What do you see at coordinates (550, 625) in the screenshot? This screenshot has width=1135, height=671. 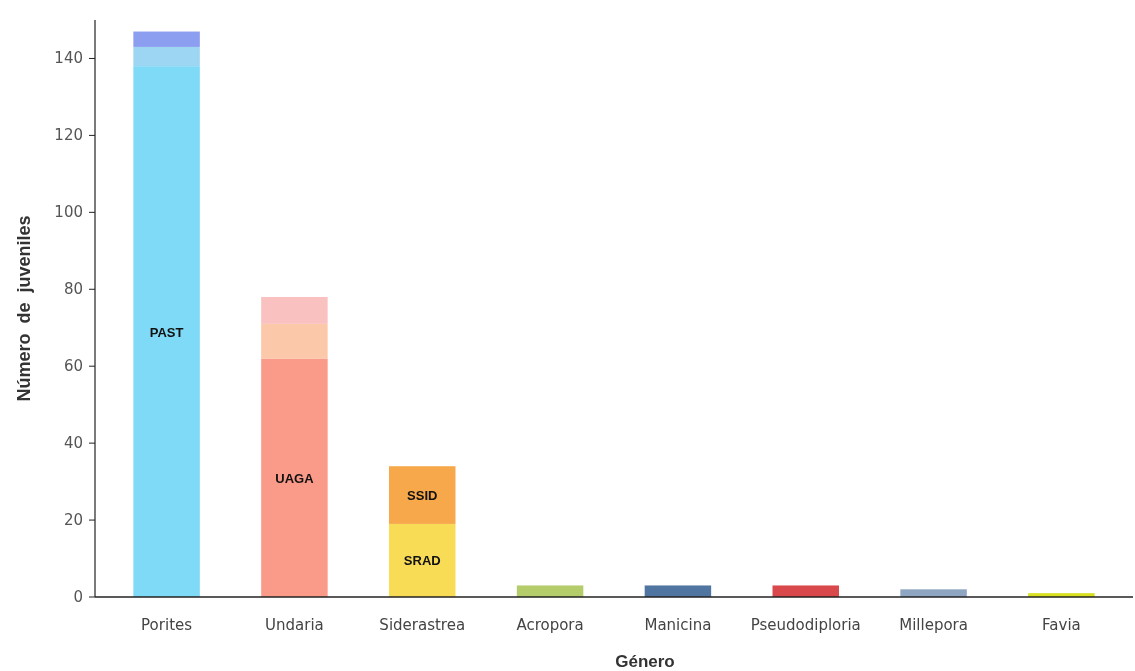 I see `x-tick-label: Acropora` at bounding box center [550, 625].